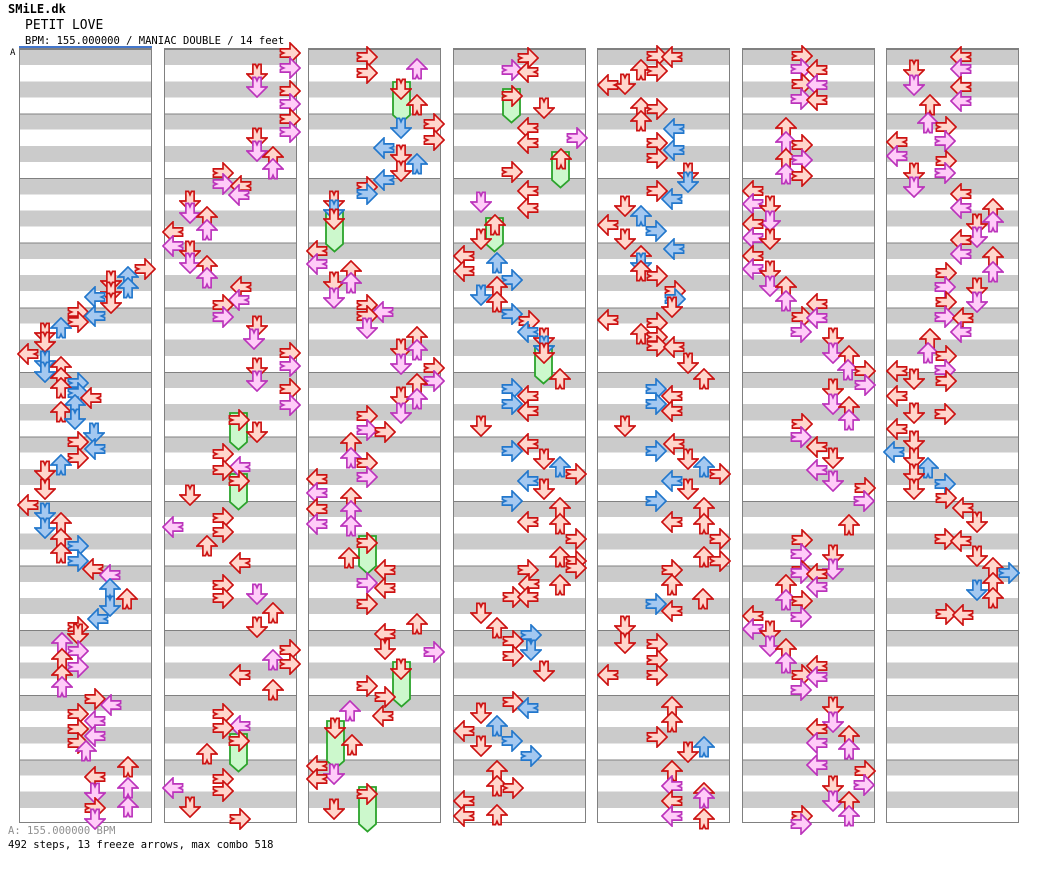  Describe the element at coordinates (64, 25) in the screenshot. I see `song-title: PETIT LOVE` at that location.